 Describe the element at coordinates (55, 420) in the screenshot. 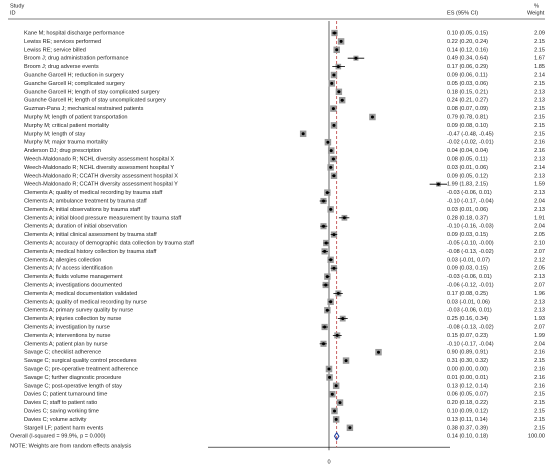

I see `study-label: Davies C; volume activity` at that location.